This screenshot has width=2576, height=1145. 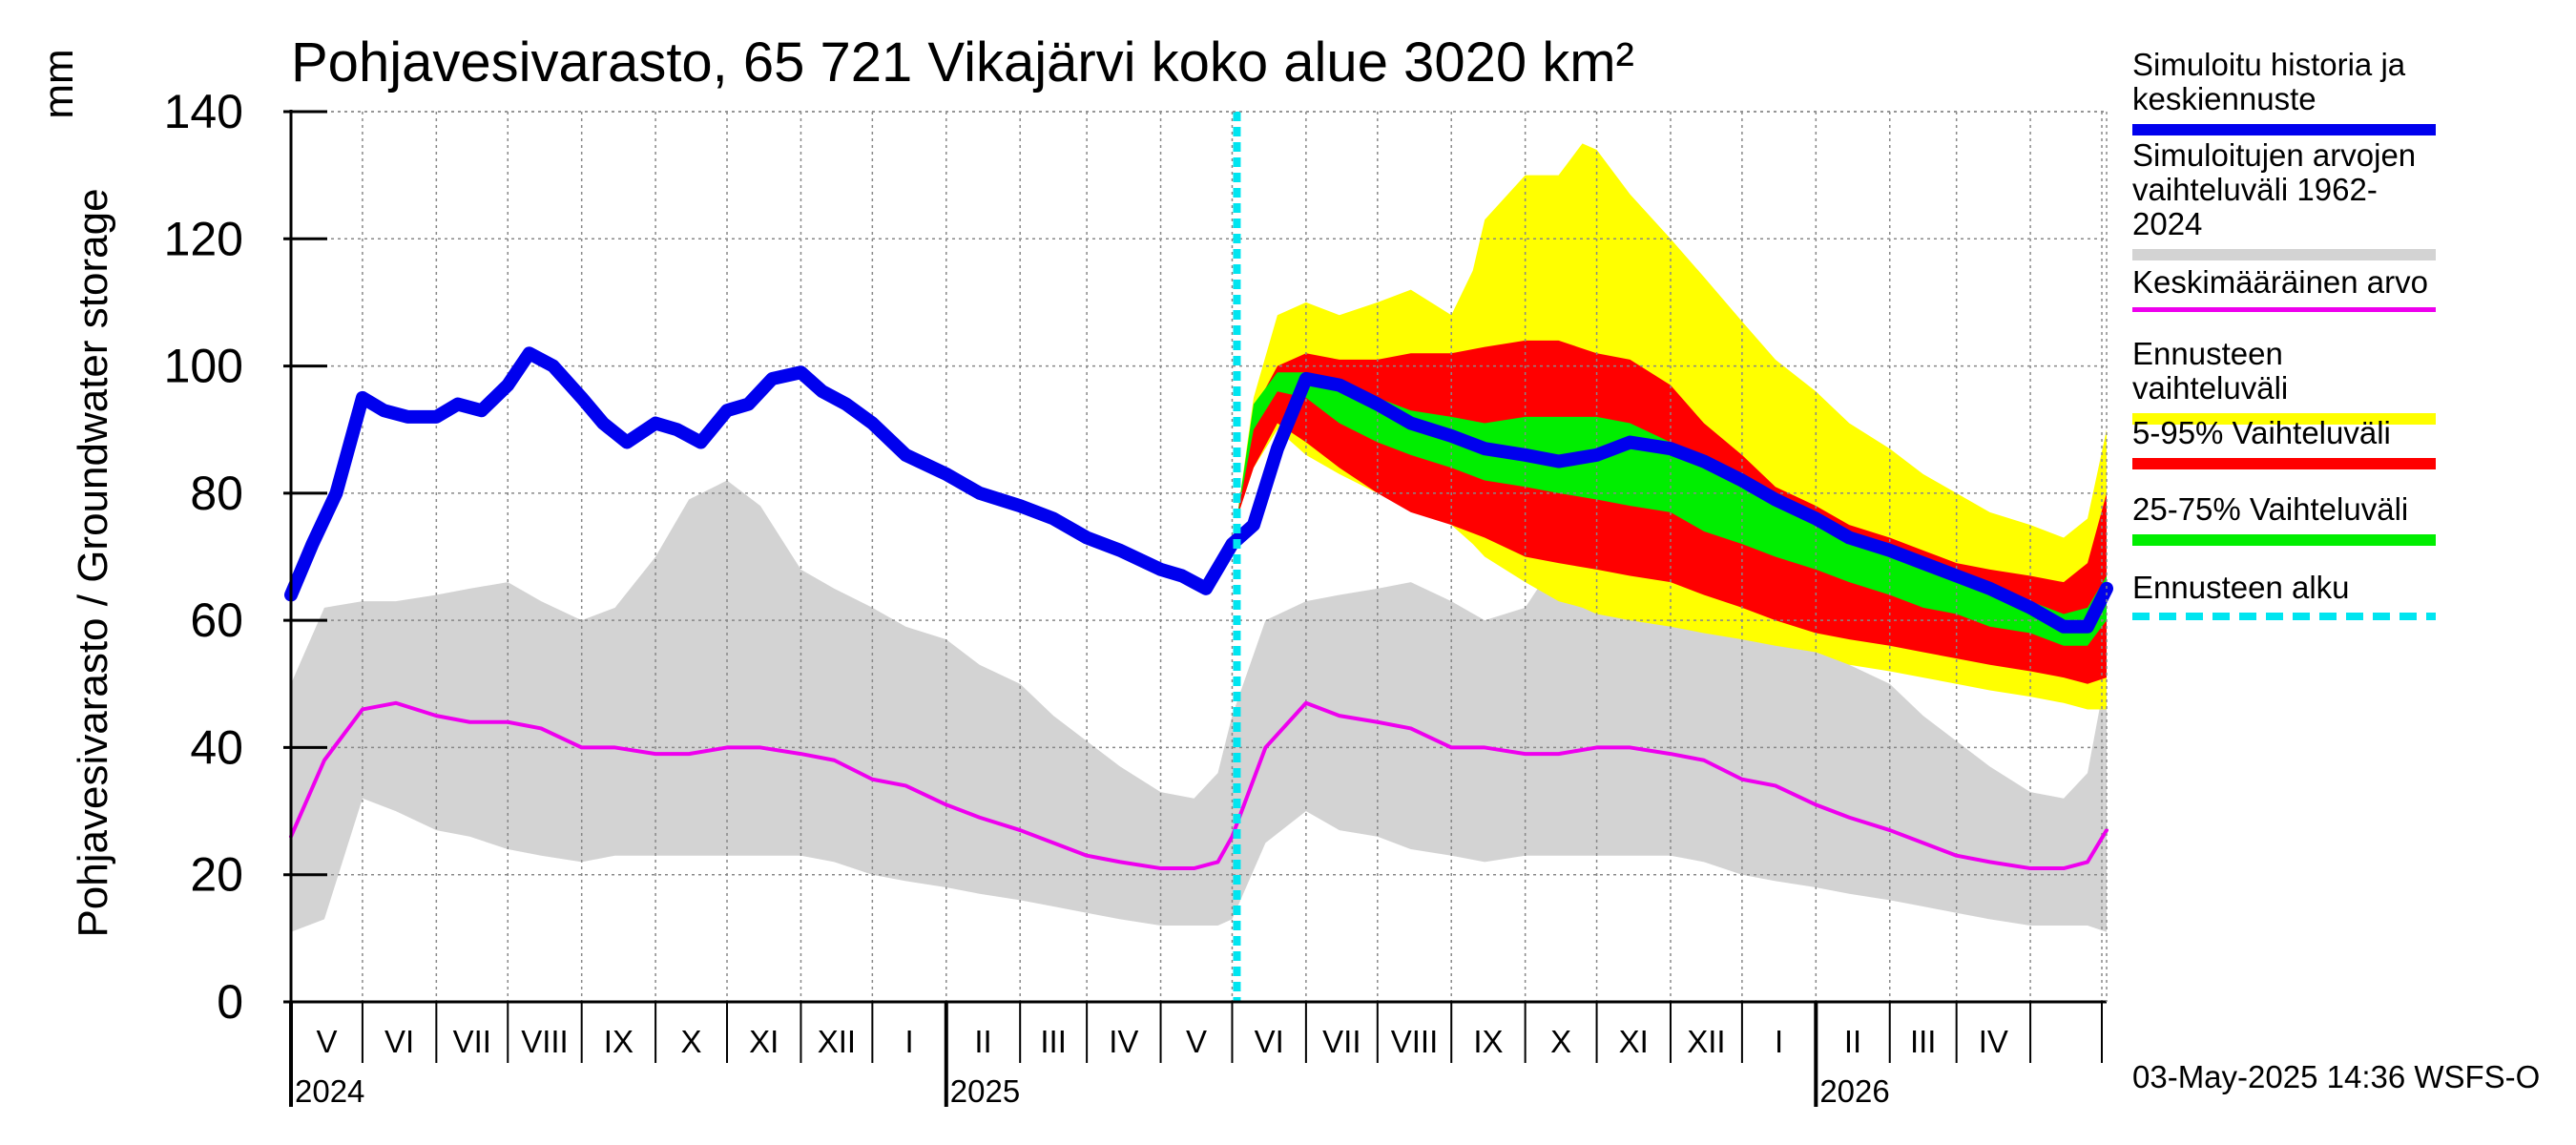 I want to click on month-label-12: V, so click(x=1196, y=1042).